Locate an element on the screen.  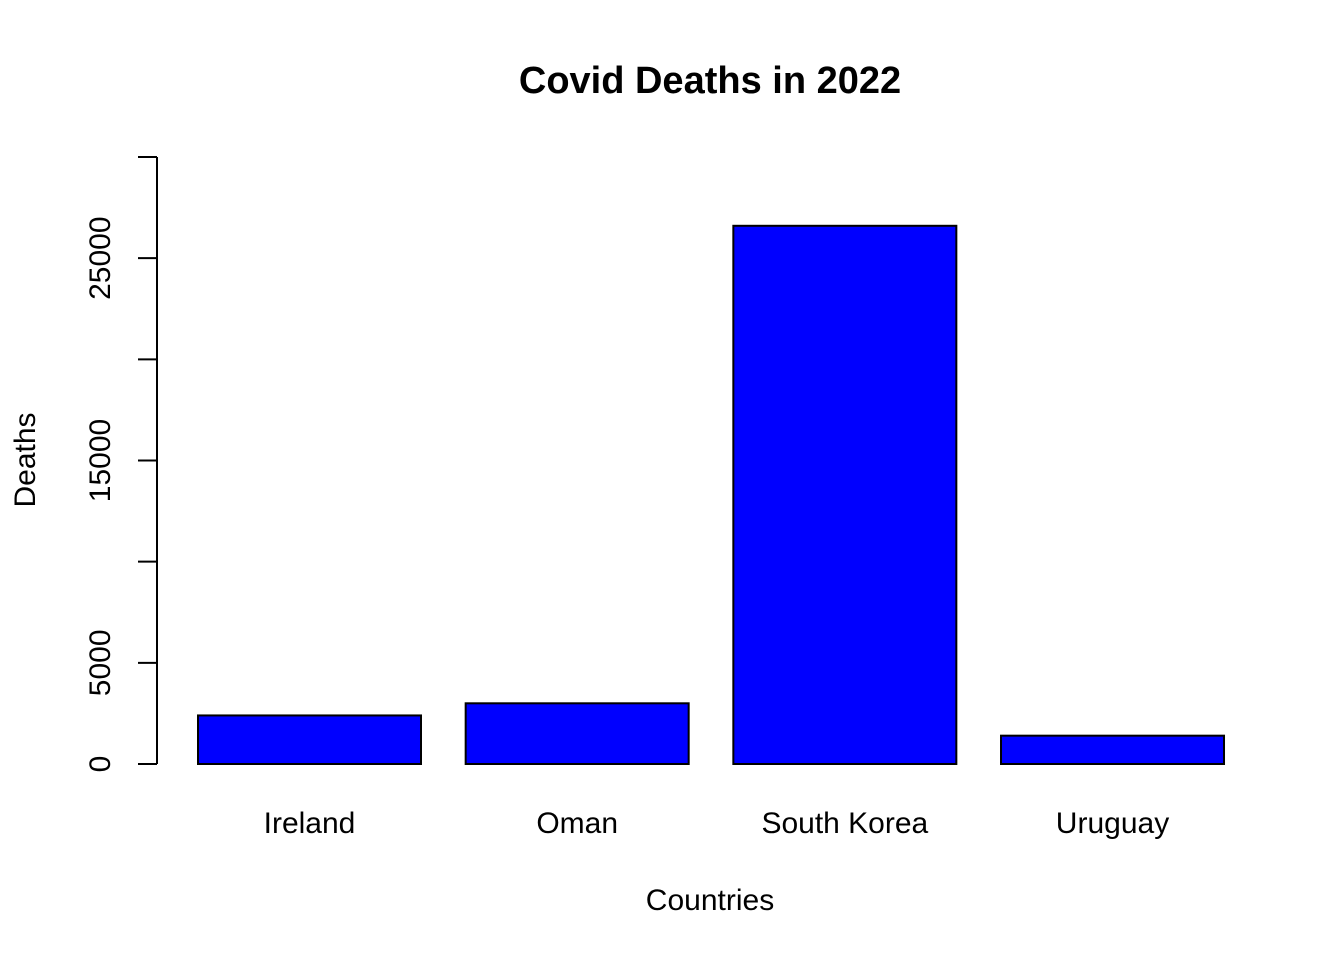
x-tick-label: Oman is located at coordinates (577, 823).